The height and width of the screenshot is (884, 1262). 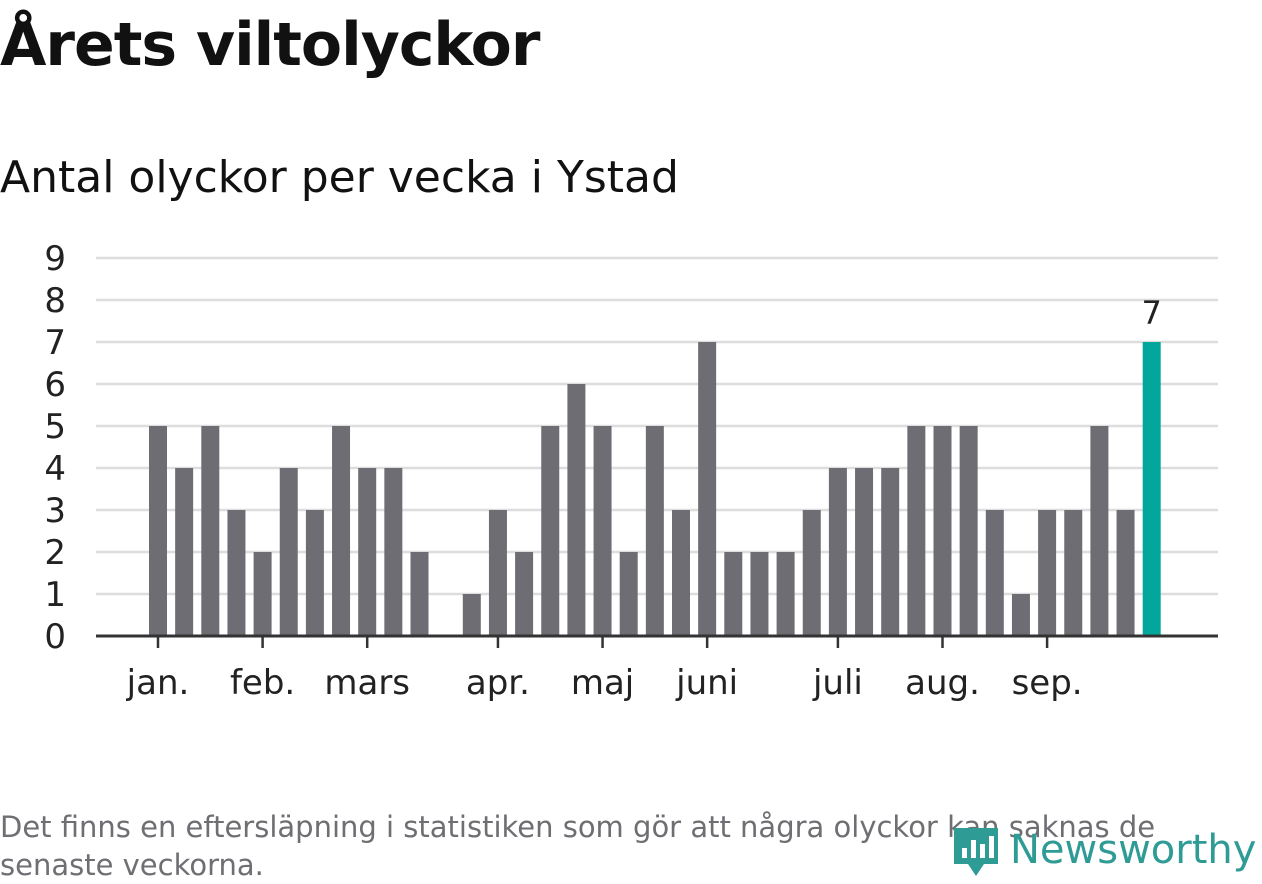 What do you see at coordinates (976, 852) in the screenshot?
I see `newsworthy-logo-icon` at bounding box center [976, 852].